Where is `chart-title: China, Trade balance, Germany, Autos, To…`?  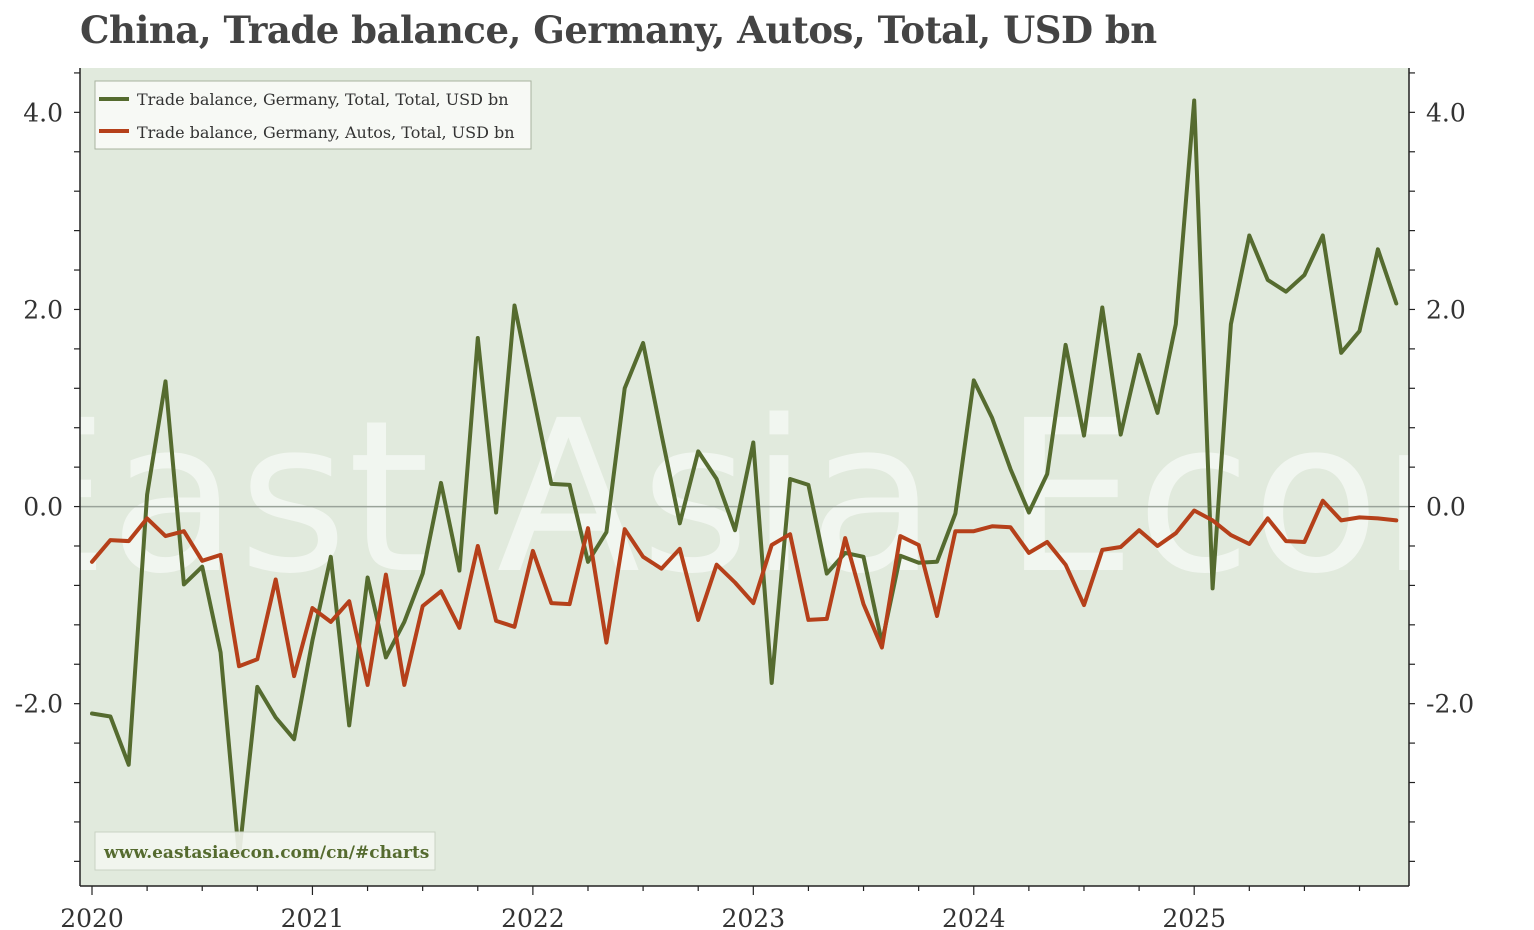
chart-title: China, Trade balance, Germany, Autos, To… is located at coordinates (618, 30).